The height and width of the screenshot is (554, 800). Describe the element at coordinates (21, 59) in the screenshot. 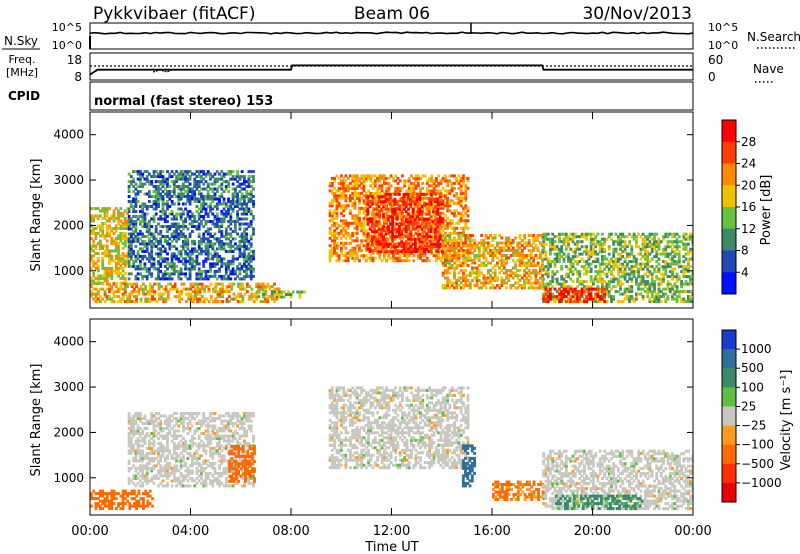

I see `freq-label-1: Freq.` at that location.